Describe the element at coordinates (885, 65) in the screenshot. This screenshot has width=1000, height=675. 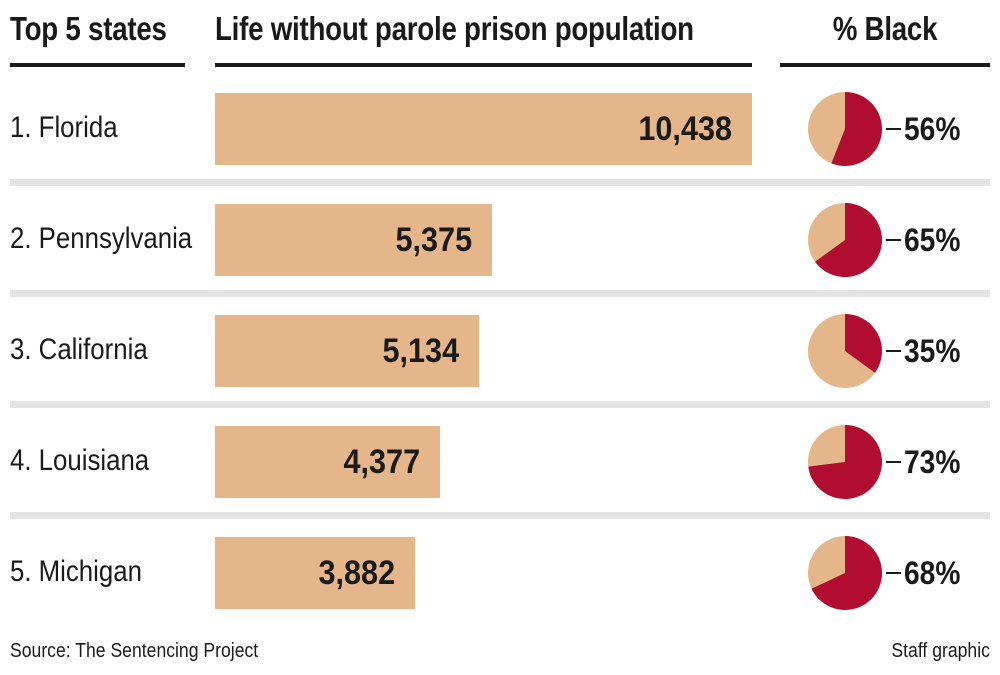
I see `header-rule-pct` at that location.